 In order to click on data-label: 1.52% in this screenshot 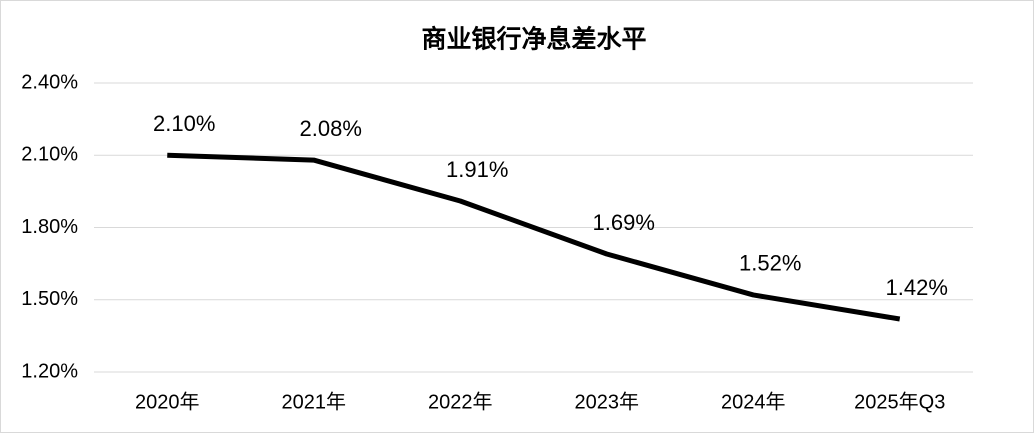, I will do `click(770, 263)`.